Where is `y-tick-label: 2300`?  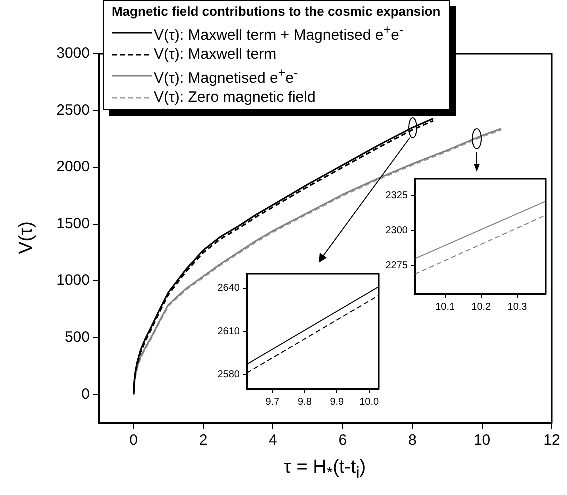
y-tick-label: 2300 is located at coordinates (397, 231).